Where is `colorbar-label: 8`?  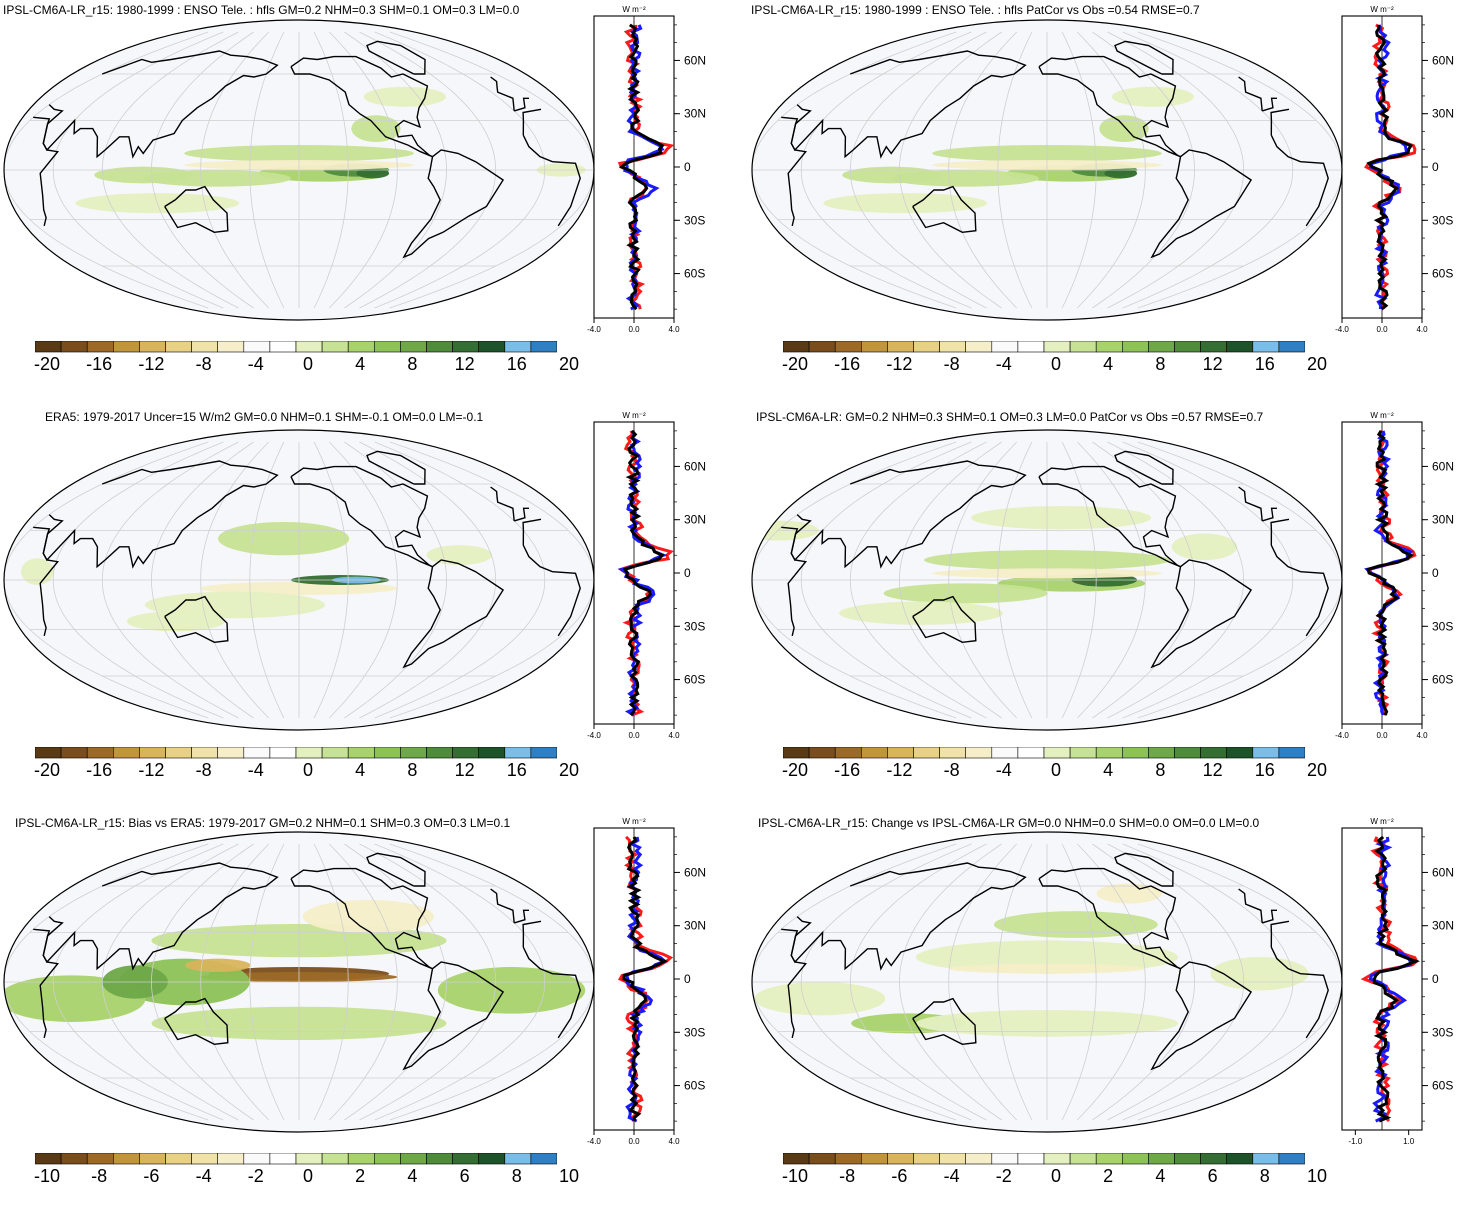
colorbar-label: 8 is located at coordinates (1264, 1176).